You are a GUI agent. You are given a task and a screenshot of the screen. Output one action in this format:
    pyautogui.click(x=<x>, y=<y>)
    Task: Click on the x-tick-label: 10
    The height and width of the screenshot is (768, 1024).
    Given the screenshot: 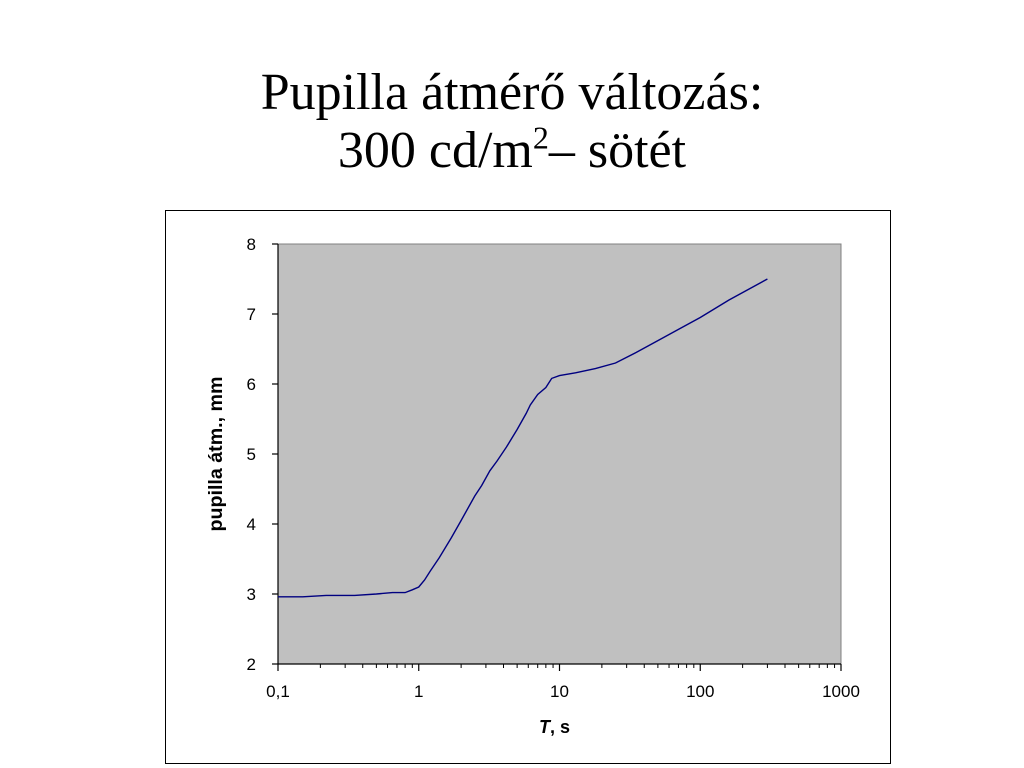 What is the action you would take?
    pyautogui.click(x=559, y=691)
    